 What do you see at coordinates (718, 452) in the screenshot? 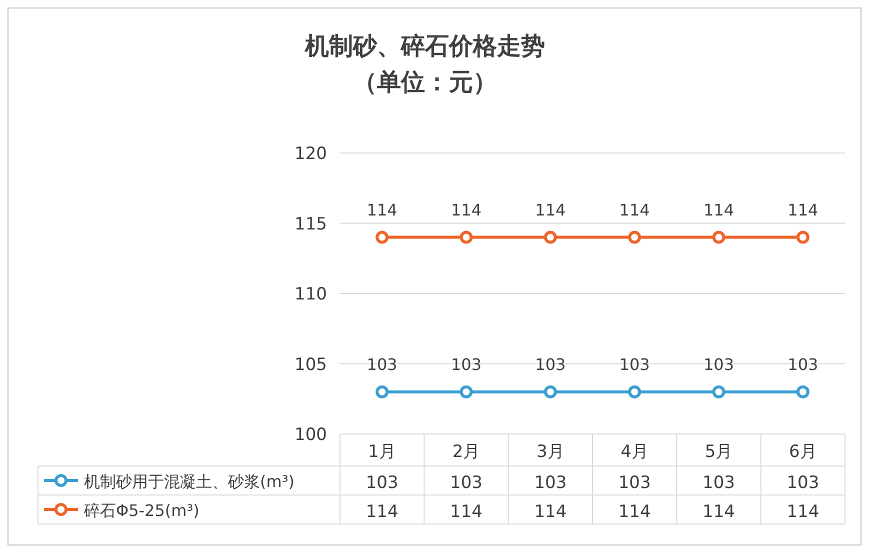
I see `x-tick-label: 5月` at bounding box center [718, 452].